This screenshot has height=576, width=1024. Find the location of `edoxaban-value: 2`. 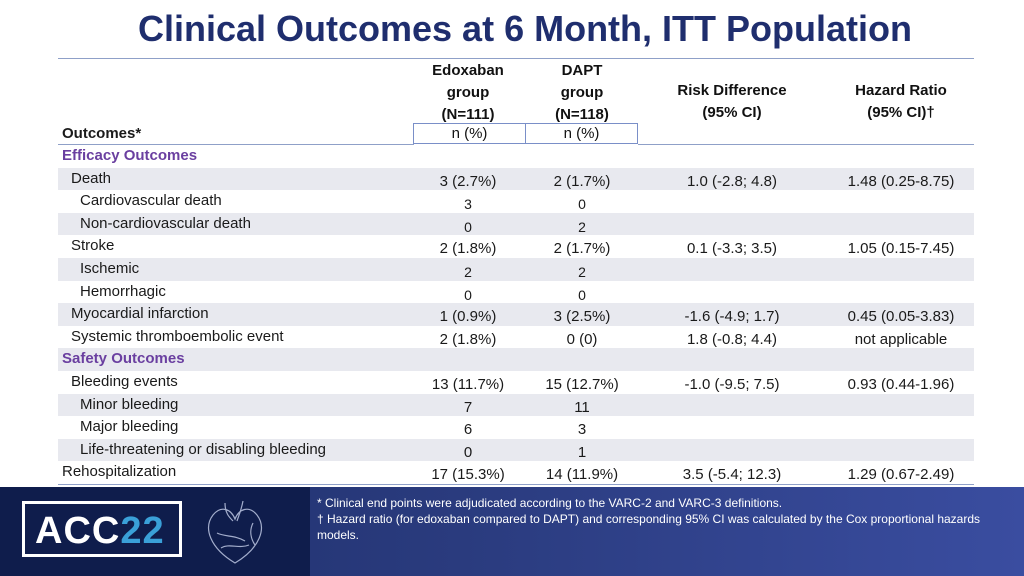

edoxaban-value: 2 is located at coordinates (468, 271).